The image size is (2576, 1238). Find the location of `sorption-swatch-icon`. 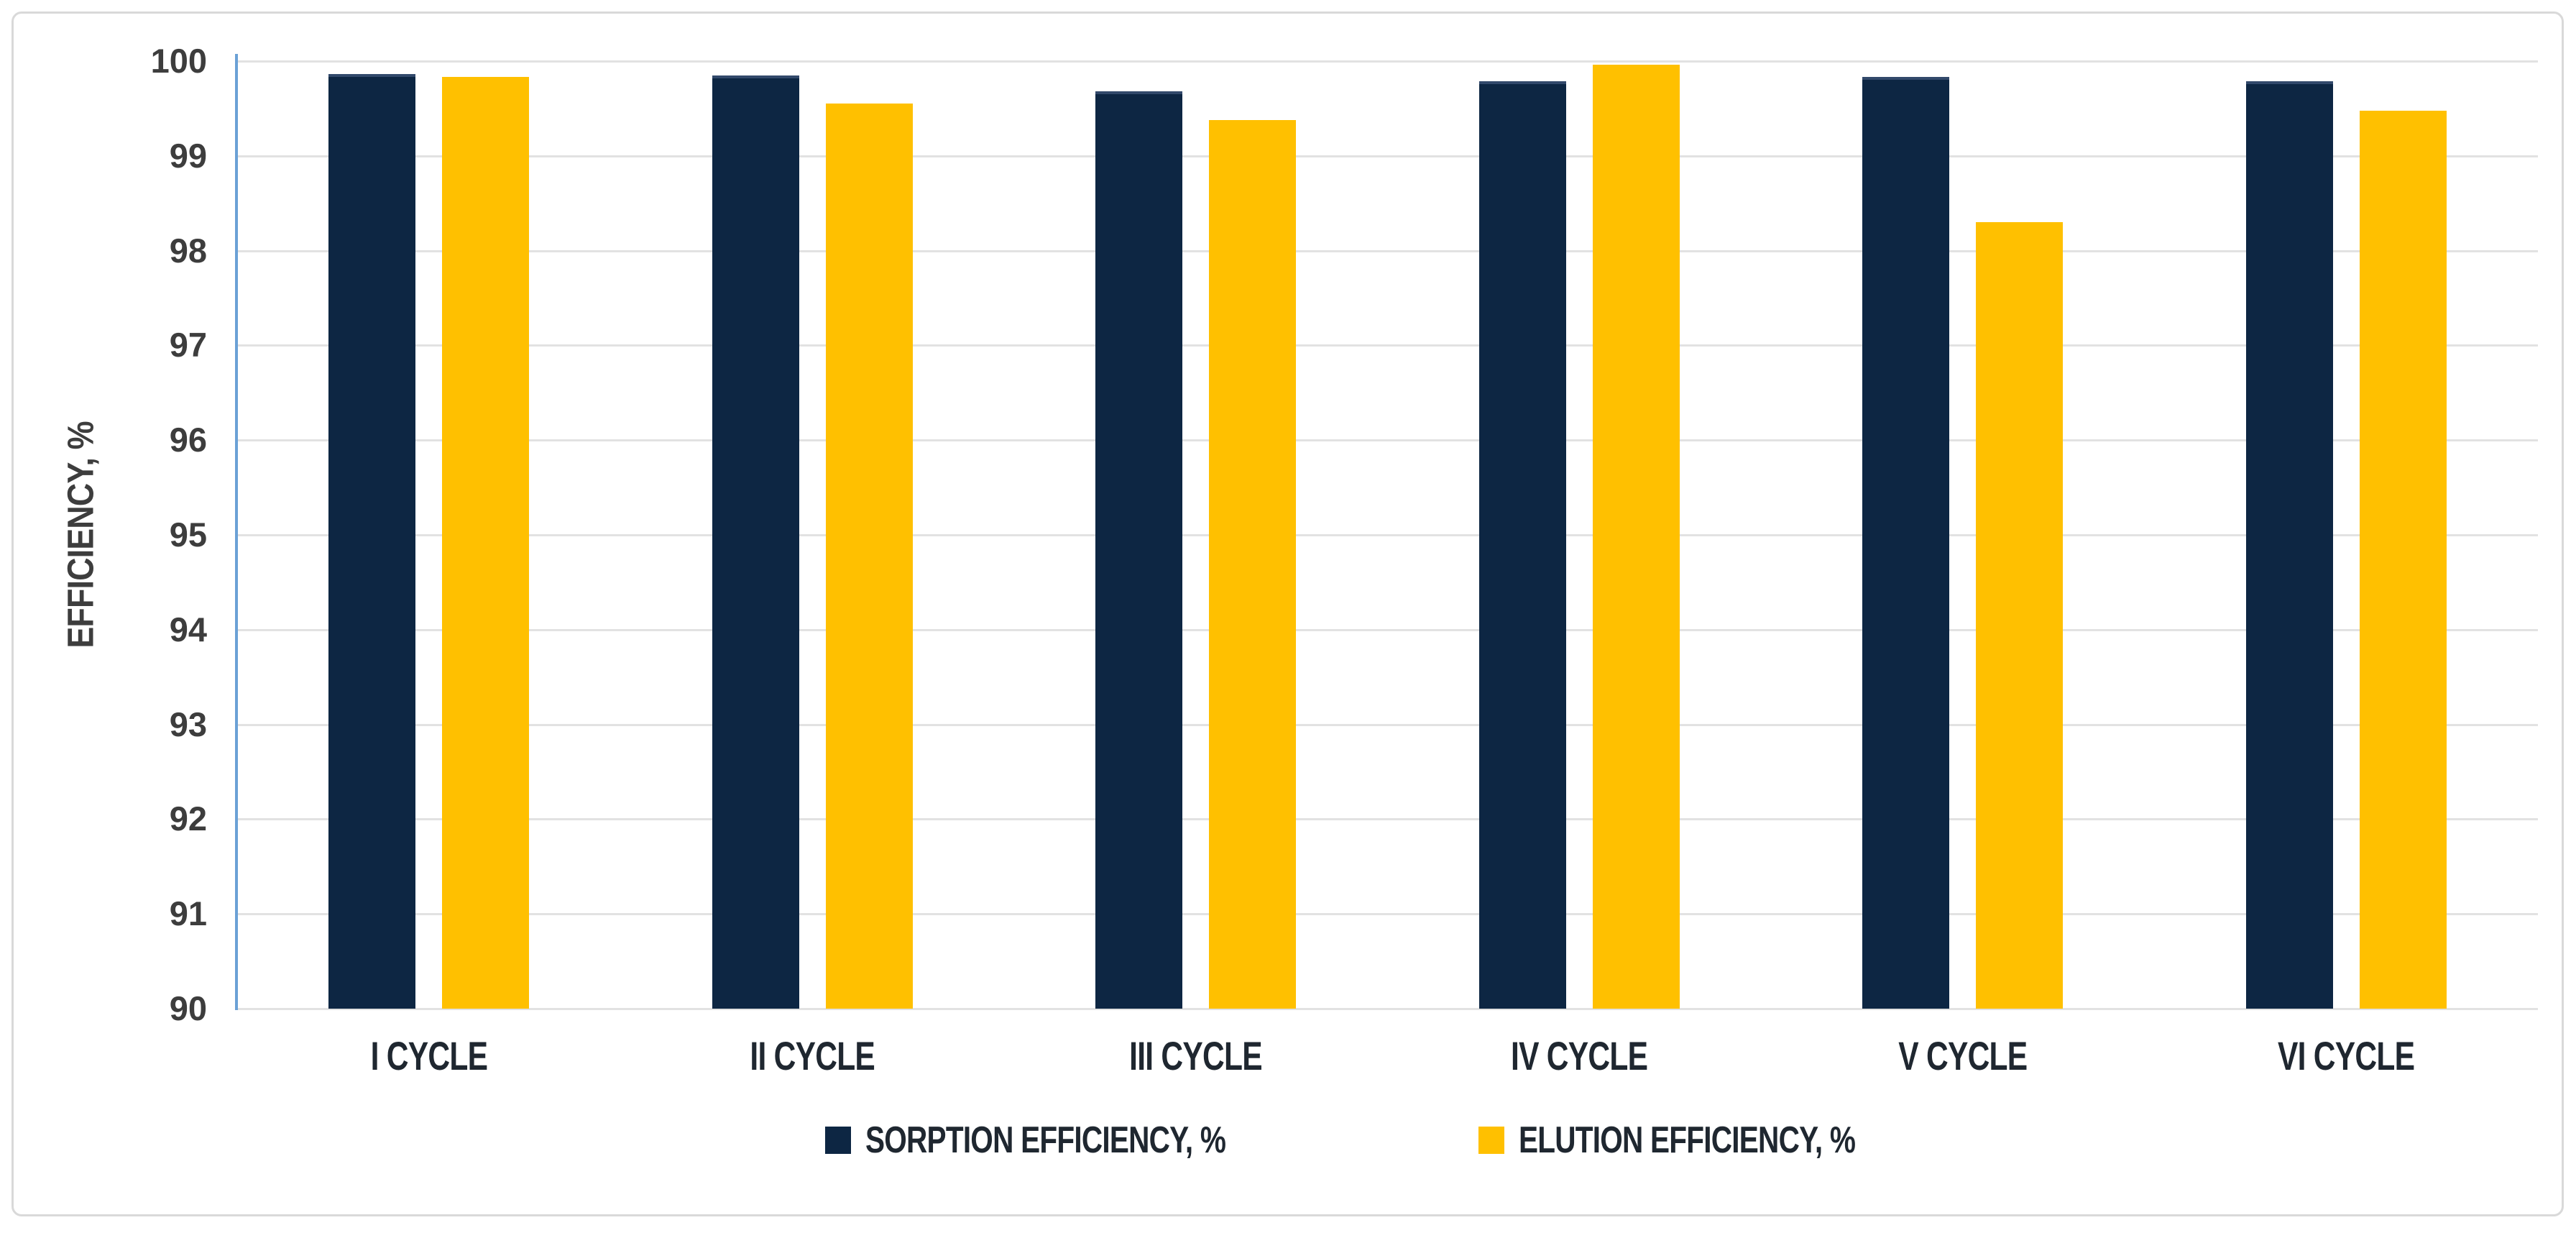

sorption-swatch-icon is located at coordinates (838, 1140).